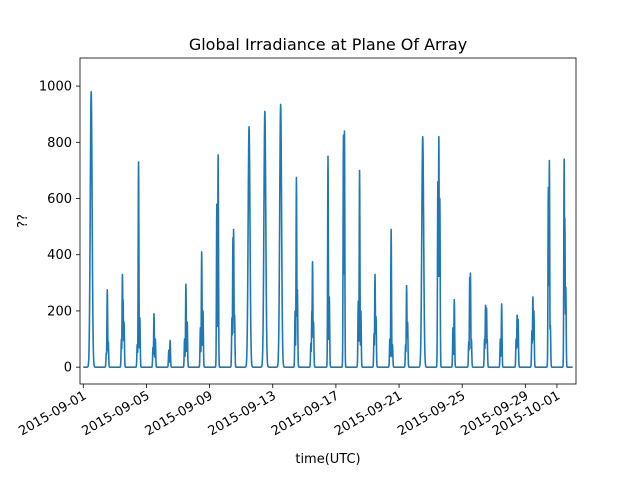 This screenshot has width=640, height=480. I want to click on y-tick-label: 800, so click(59, 143).